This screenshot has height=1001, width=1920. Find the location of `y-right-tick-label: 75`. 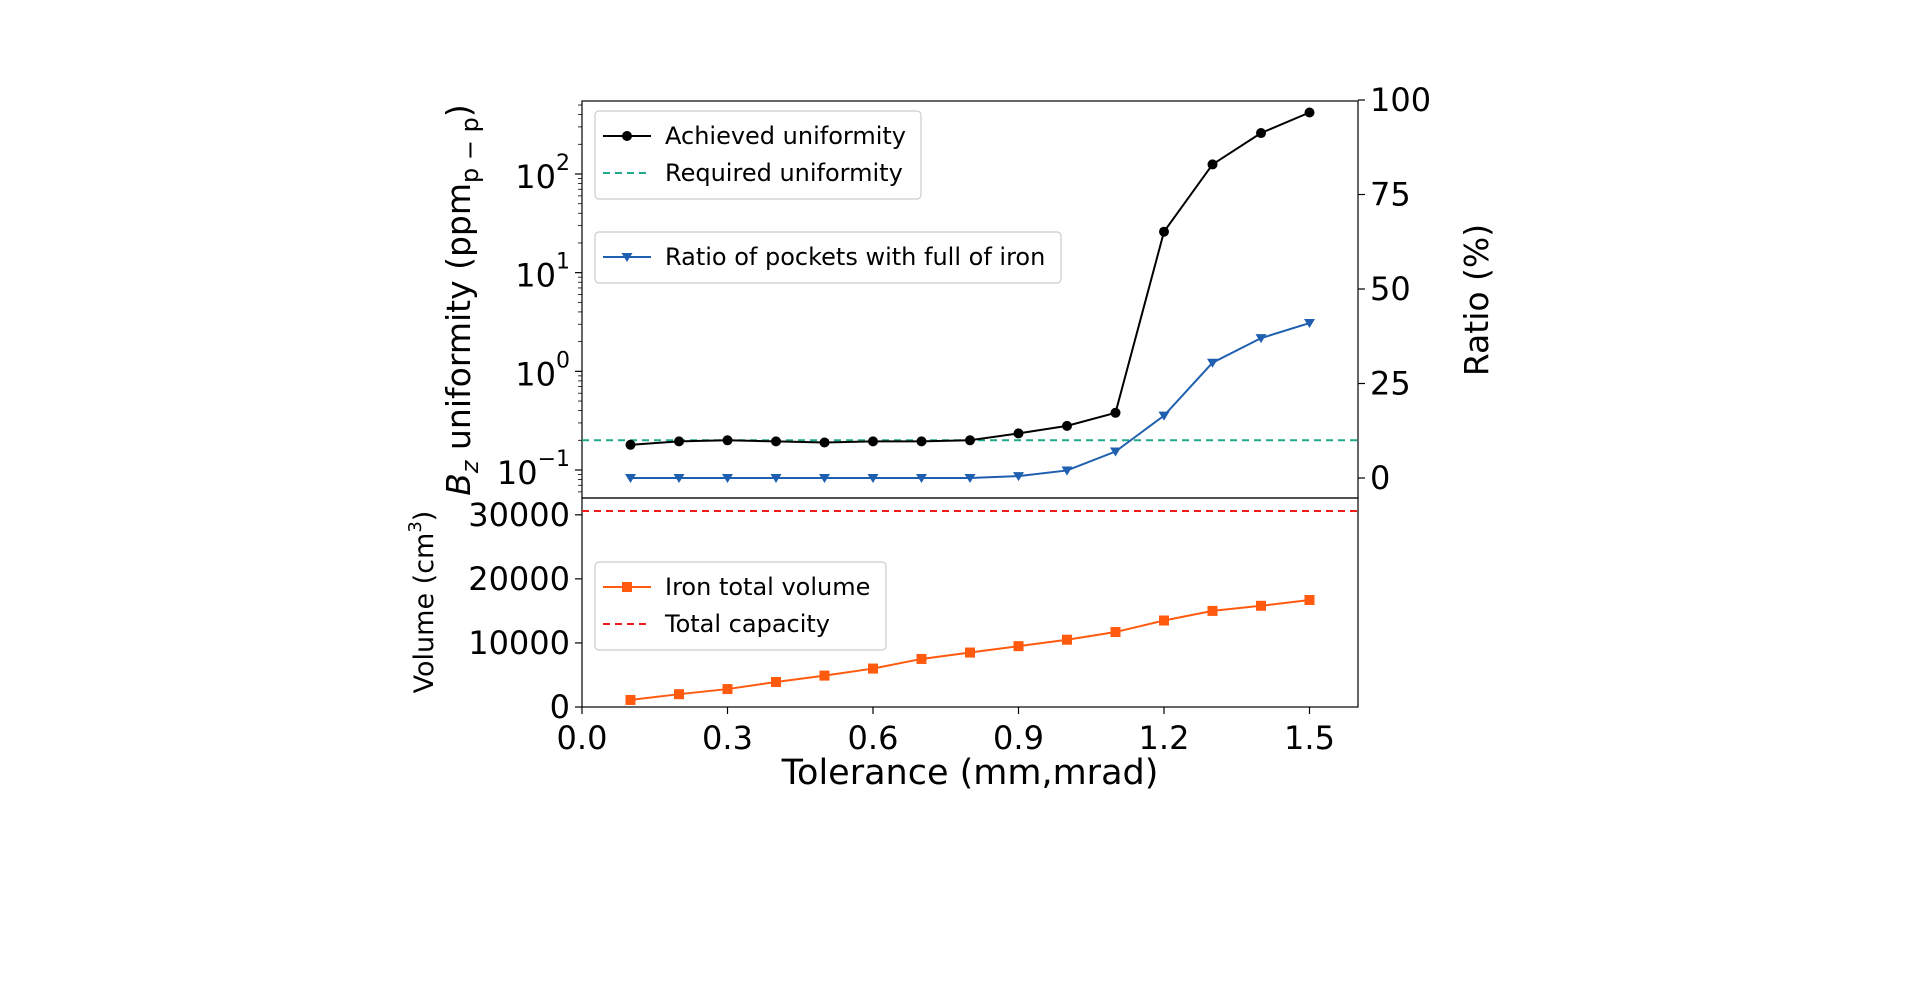

y-right-tick-label: 75 is located at coordinates (1390, 195).